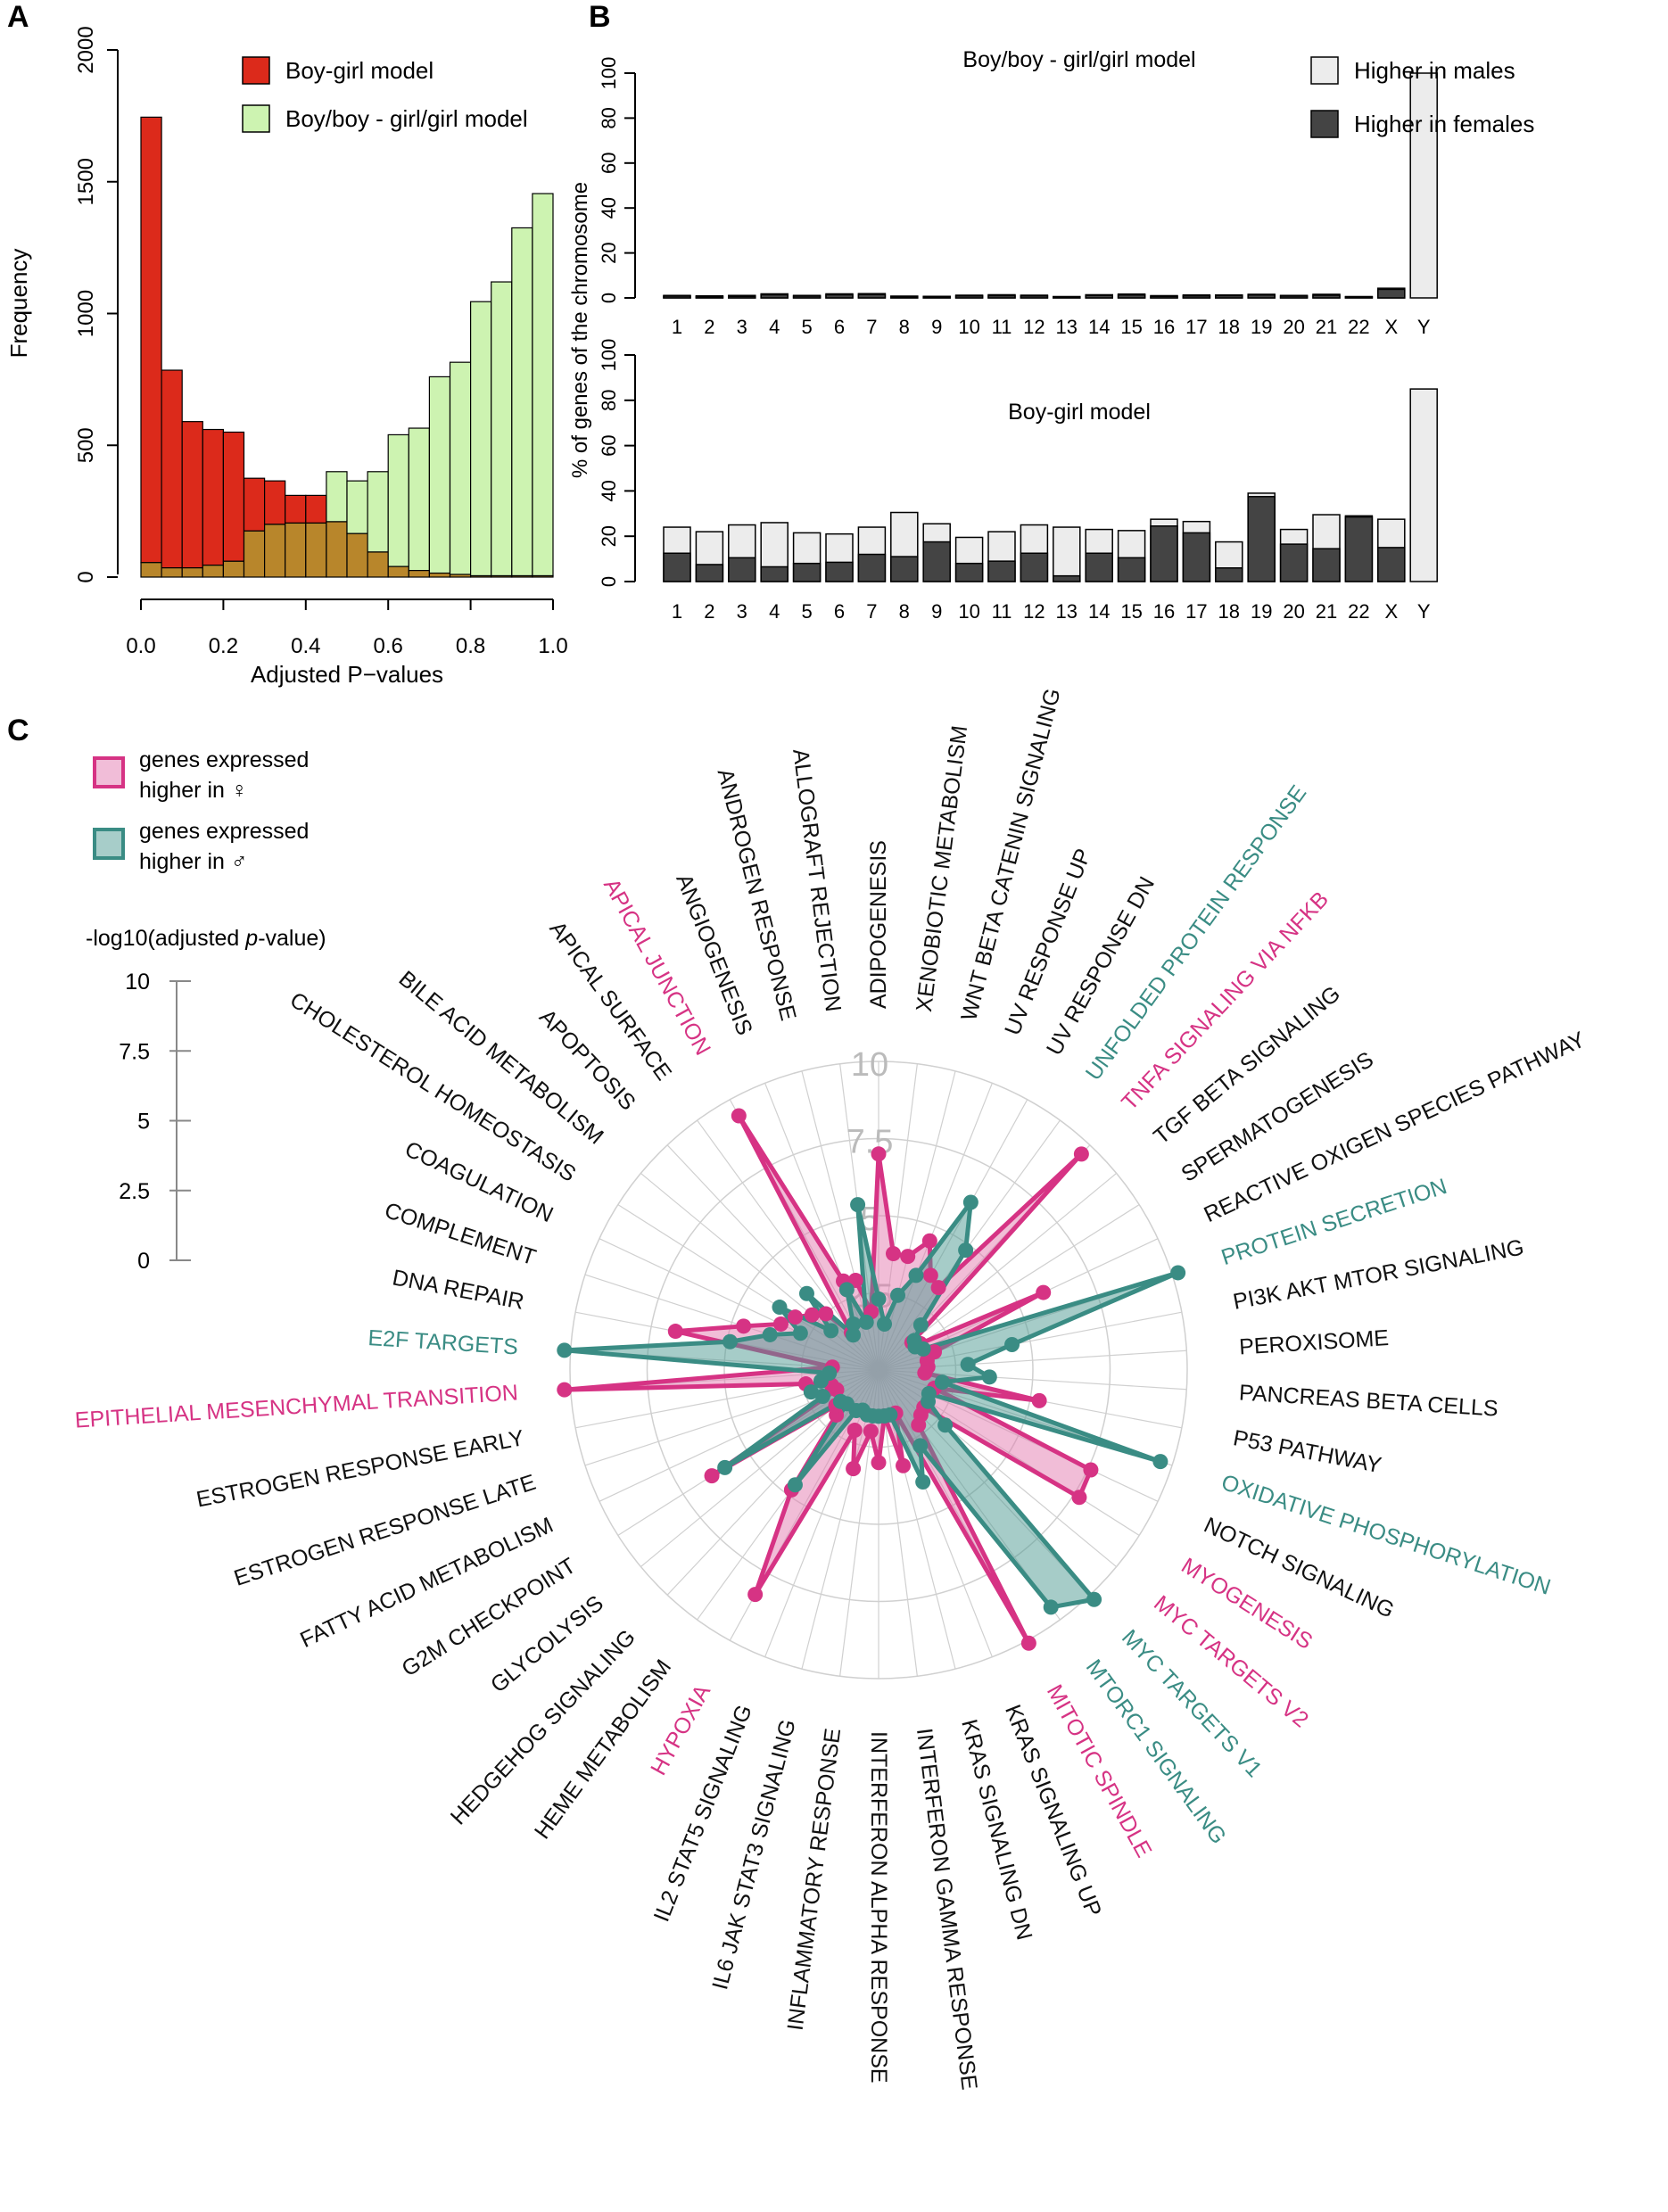  Describe the element at coordinates (1034, 327) in the screenshot. I see `chrom-top-category-label: 12` at that location.